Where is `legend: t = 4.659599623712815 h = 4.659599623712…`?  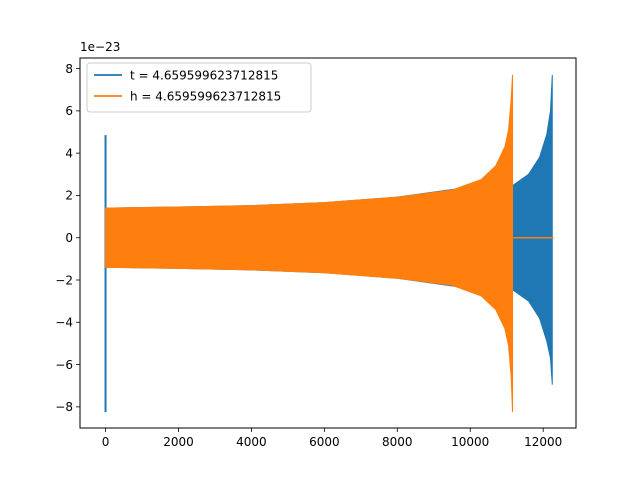 legend: t = 4.659599623712815 h = 4.659599623712… is located at coordinates (199, 87).